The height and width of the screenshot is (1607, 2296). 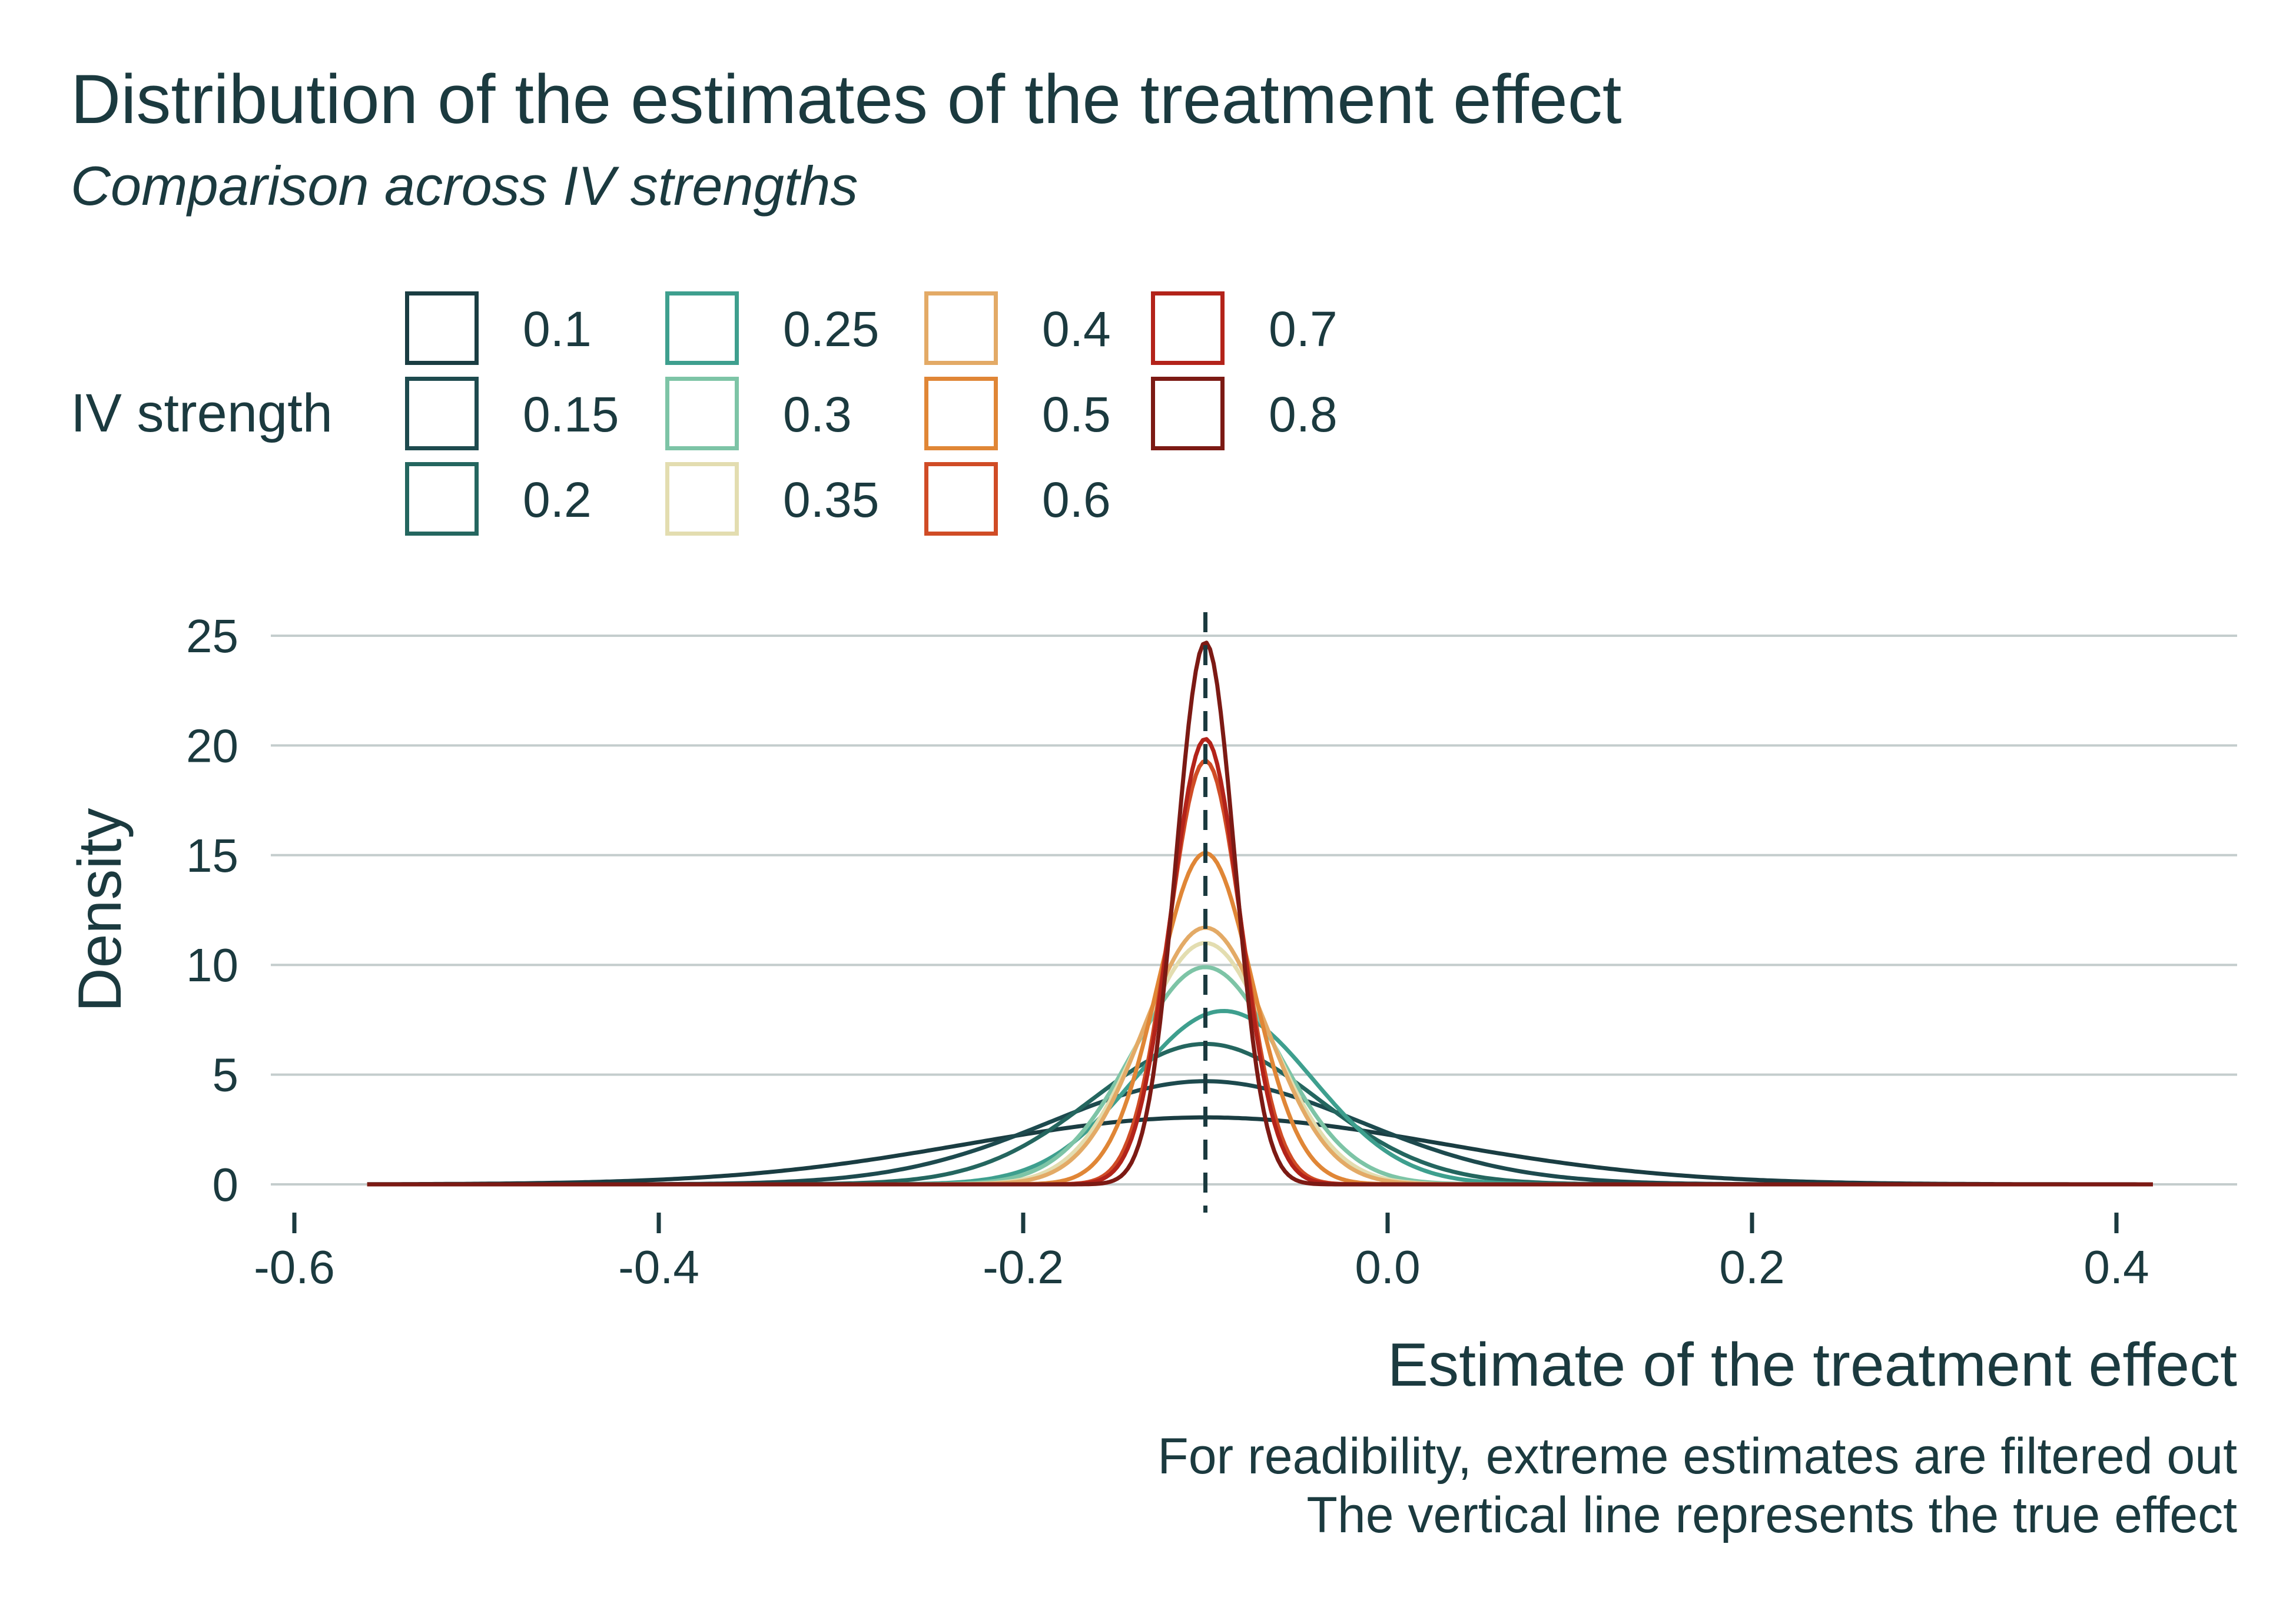 I want to click on x-tick-label-2: -0.2, so click(x=1023, y=1267).